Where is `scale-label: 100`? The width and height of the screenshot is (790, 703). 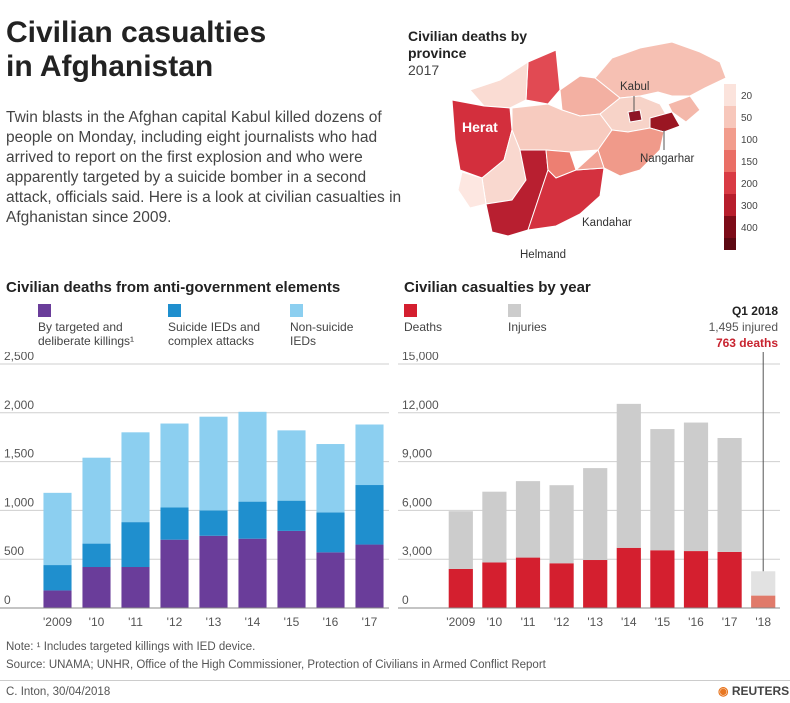
scale-label: 100 is located at coordinates (749, 140).